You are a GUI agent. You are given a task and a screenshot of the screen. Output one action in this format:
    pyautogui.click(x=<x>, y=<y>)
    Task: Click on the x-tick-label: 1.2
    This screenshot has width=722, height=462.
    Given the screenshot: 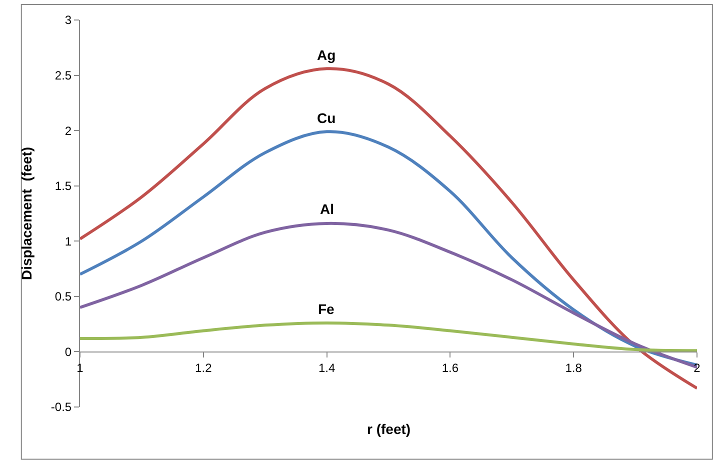 What is the action you would take?
    pyautogui.click(x=203, y=368)
    